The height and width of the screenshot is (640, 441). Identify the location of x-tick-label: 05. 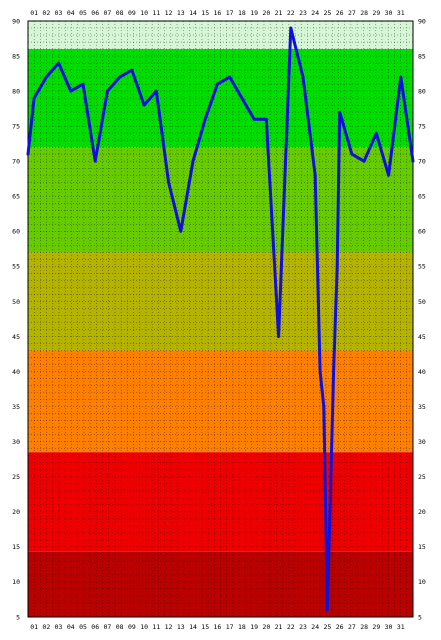
(83, 13).